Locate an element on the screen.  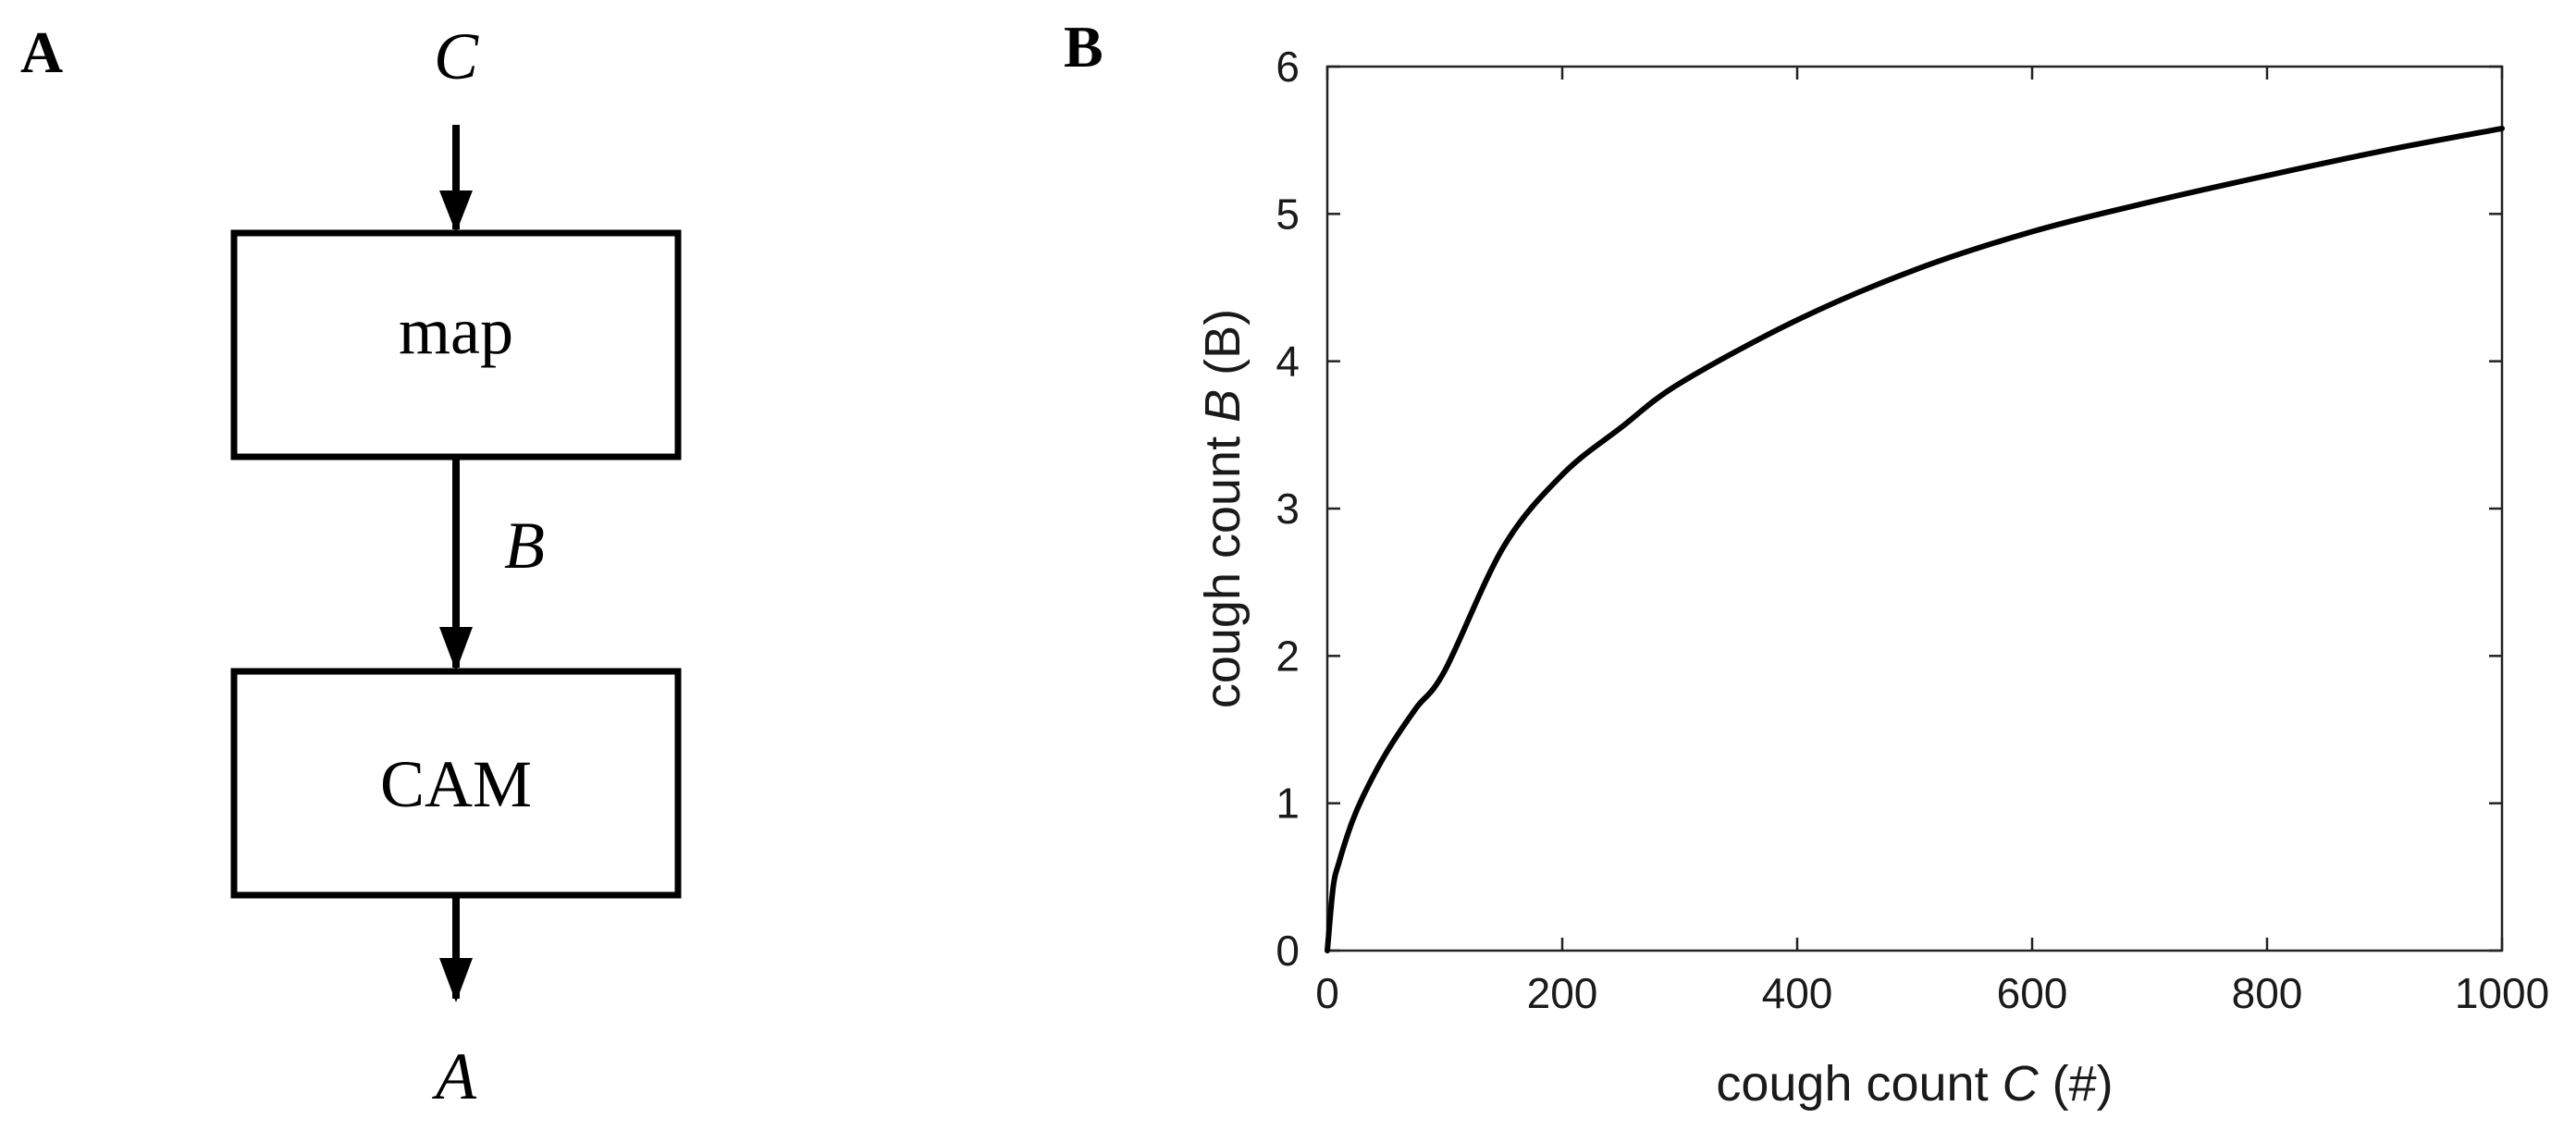
map-box-label: map is located at coordinates (456, 331).